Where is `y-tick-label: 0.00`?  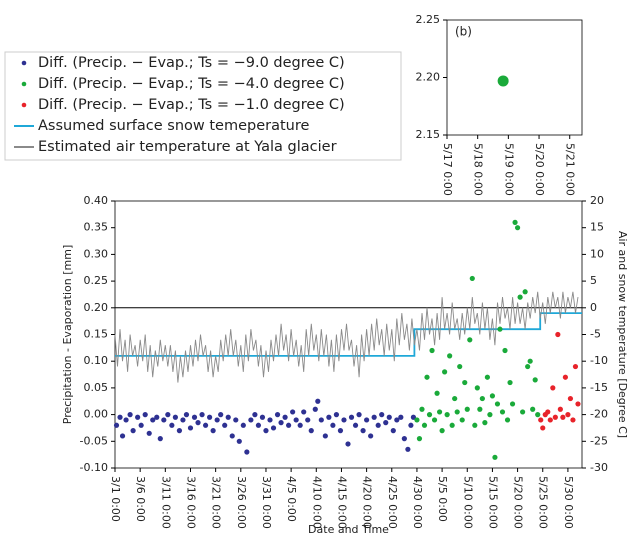
y-tick-label: 0.00 is located at coordinates (96, 414).